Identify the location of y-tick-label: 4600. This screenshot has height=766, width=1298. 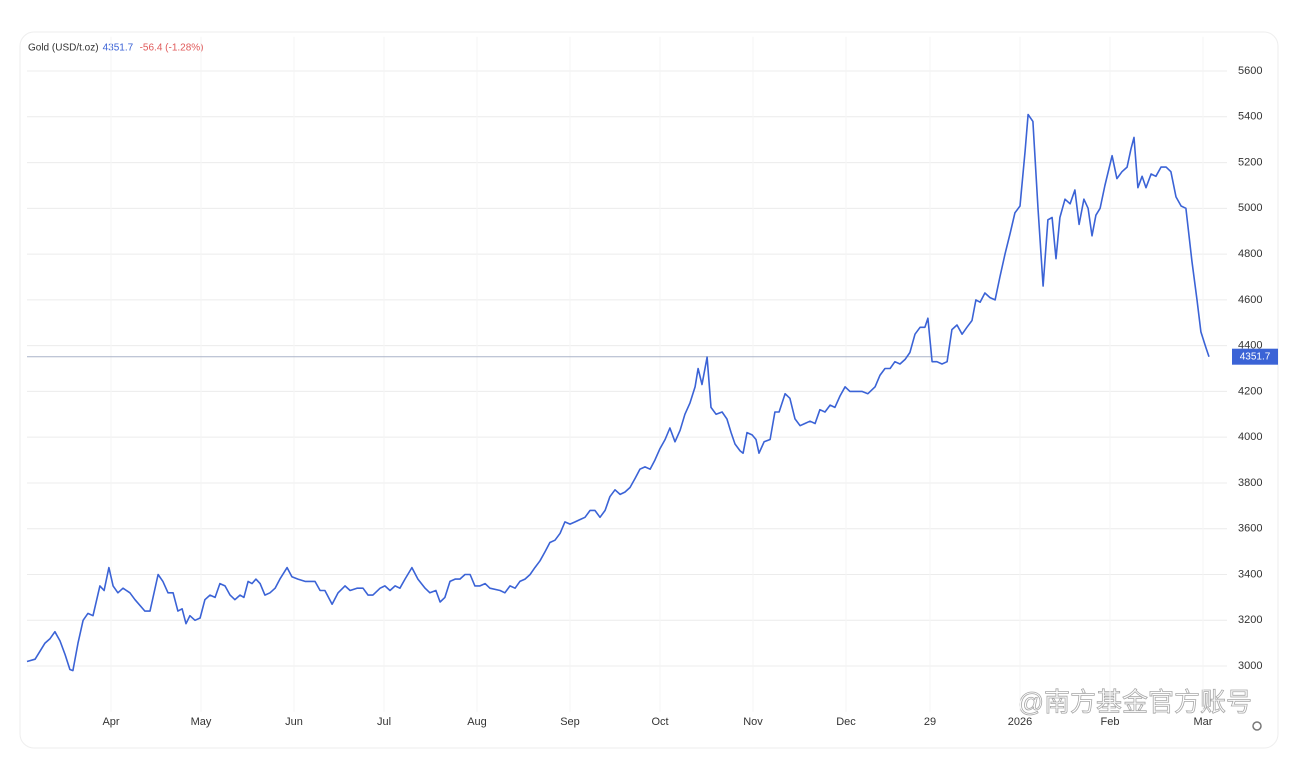
(1250, 300).